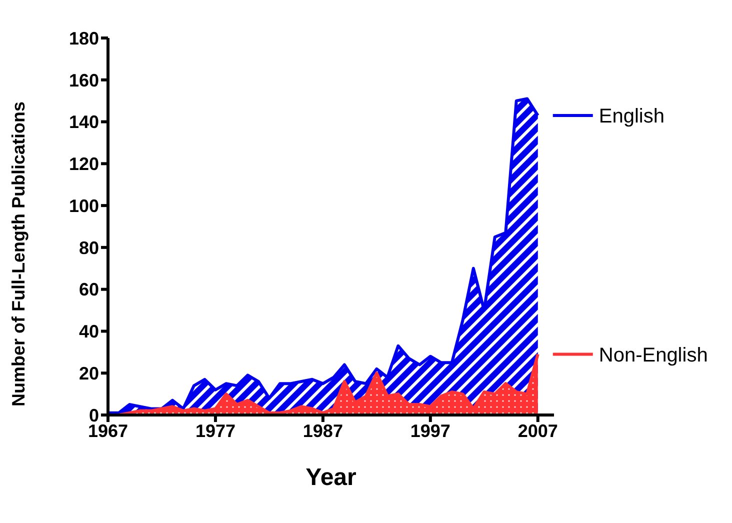 The height and width of the screenshot is (523, 732). What do you see at coordinates (331, 477) in the screenshot?
I see `x-axis-title: Year` at bounding box center [331, 477].